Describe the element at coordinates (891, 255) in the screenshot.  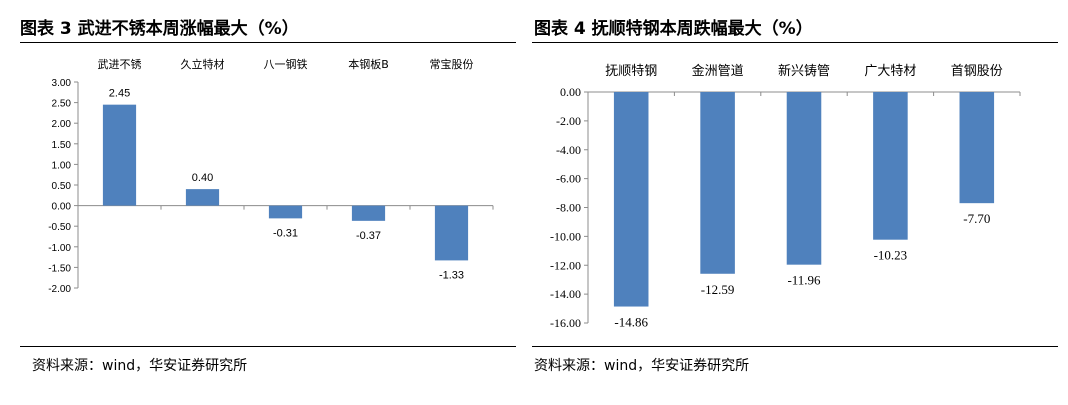
I see `data-label: -10.23` at that location.